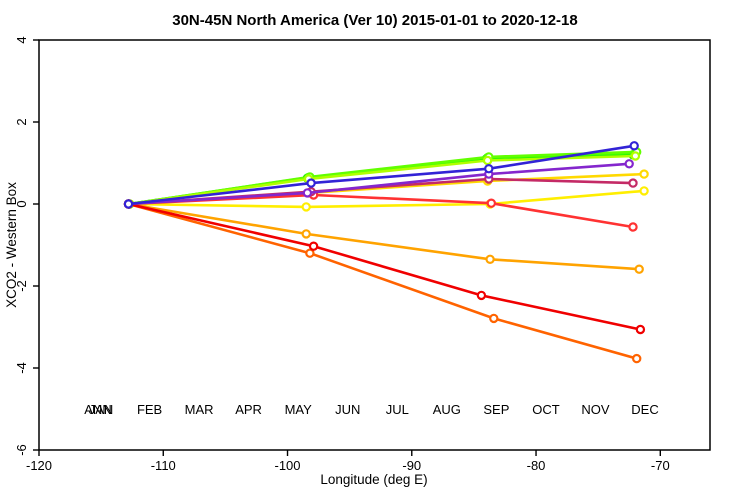 The width and height of the screenshot is (750, 500). Describe the element at coordinates (447, 409) in the screenshot. I see `legend-label-AUG: AUG` at that location.